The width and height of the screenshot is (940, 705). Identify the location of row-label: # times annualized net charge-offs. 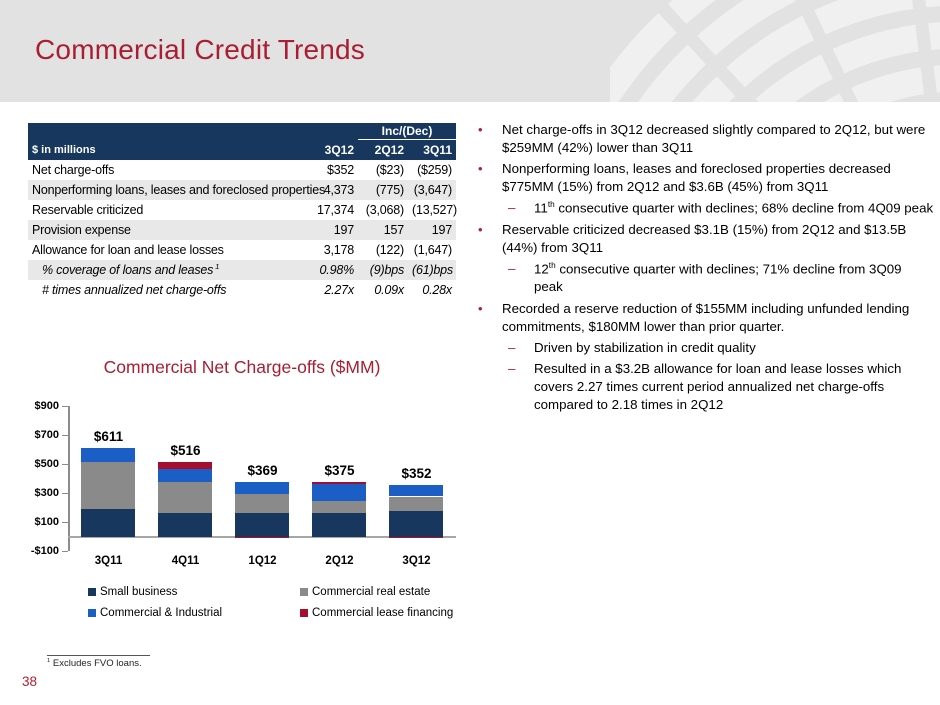
(134, 290).